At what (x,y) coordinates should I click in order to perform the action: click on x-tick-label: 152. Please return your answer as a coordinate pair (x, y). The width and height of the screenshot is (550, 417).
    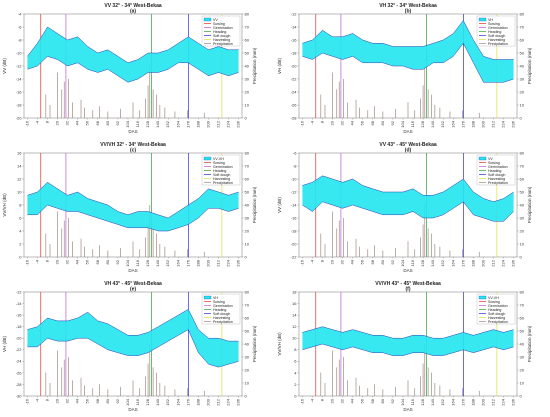
    Looking at the image, I should click on (442, 123).